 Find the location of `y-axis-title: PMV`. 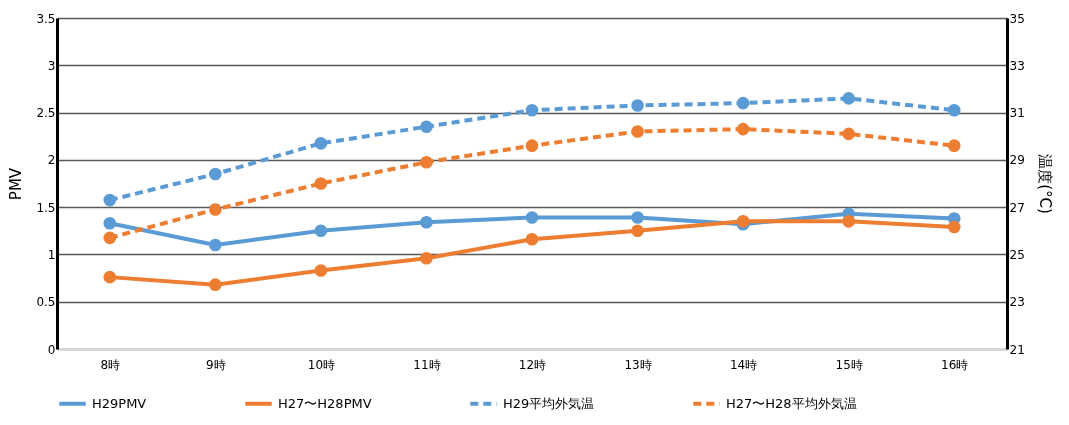

y-axis-title: PMV is located at coordinates (16, 184).